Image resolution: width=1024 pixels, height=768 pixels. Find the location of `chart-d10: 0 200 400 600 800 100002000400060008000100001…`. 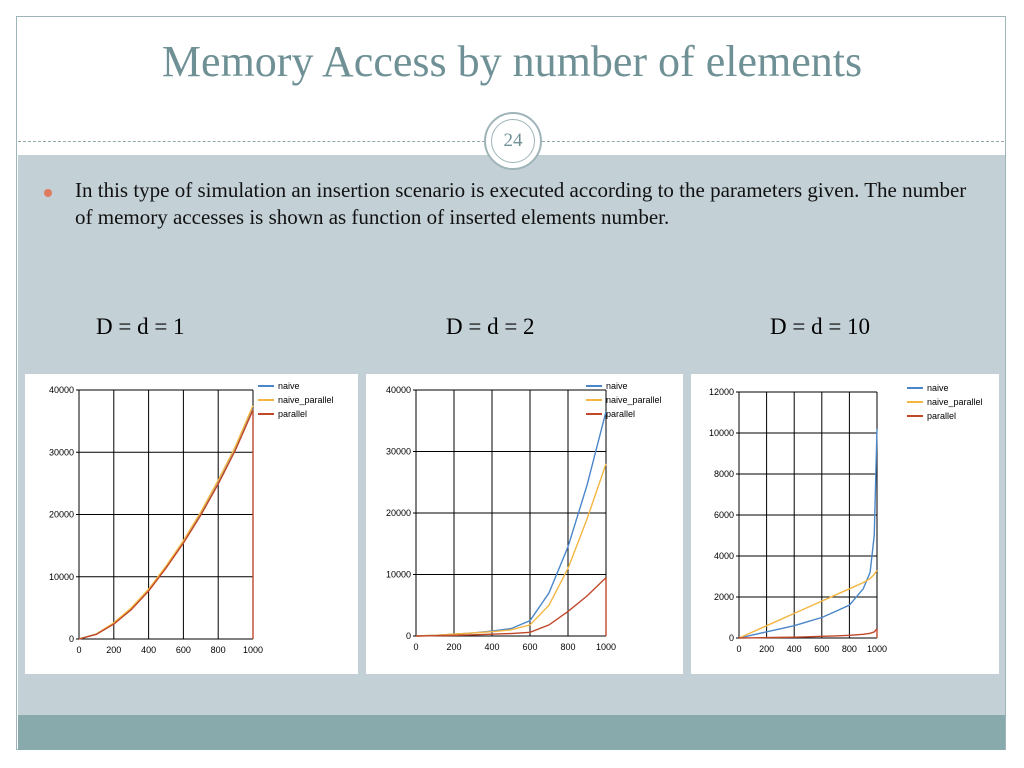

chart-d10: 0 200 400 600 800 100002000400060008000100001… is located at coordinates (846, 518).